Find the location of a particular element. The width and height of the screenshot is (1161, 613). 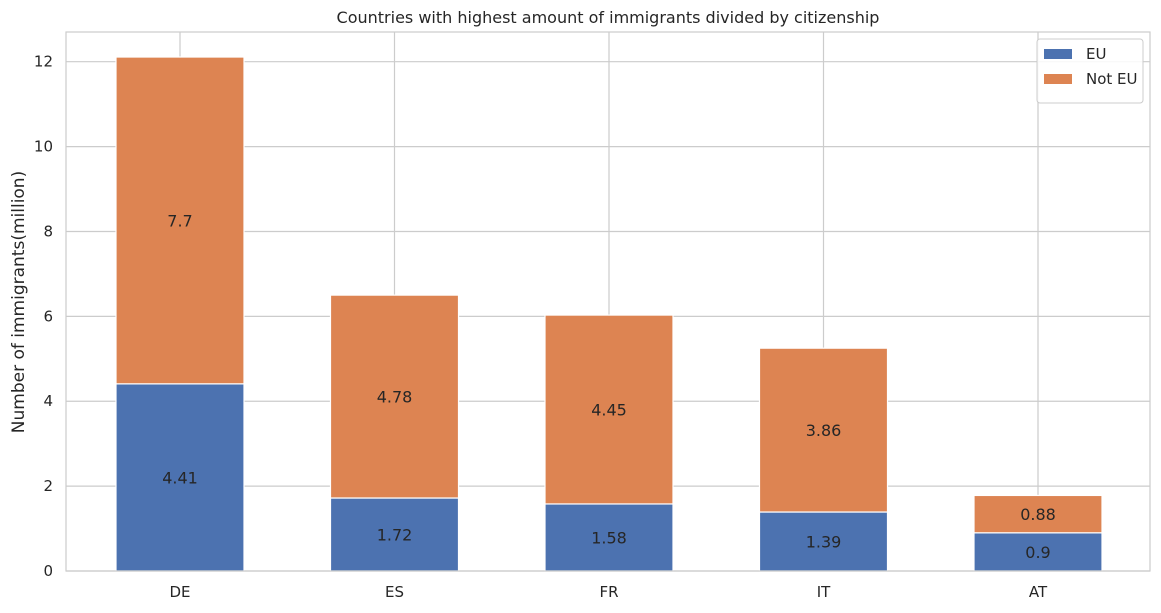

y-tick-label: 12 is located at coordinates (43, 62).